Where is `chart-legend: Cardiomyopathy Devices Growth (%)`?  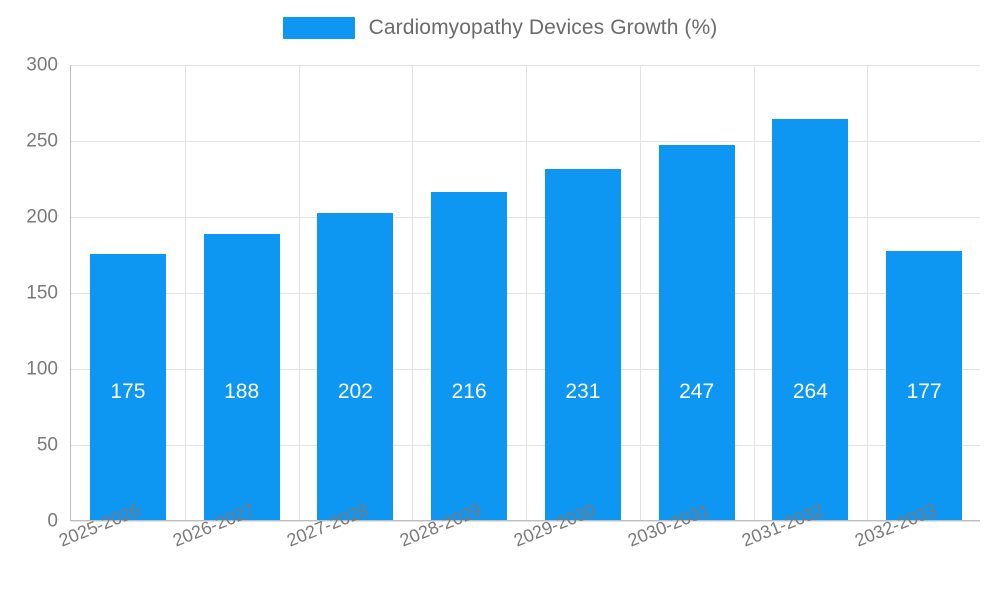 chart-legend: Cardiomyopathy Devices Growth (%) is located at coordinates (500, 28).